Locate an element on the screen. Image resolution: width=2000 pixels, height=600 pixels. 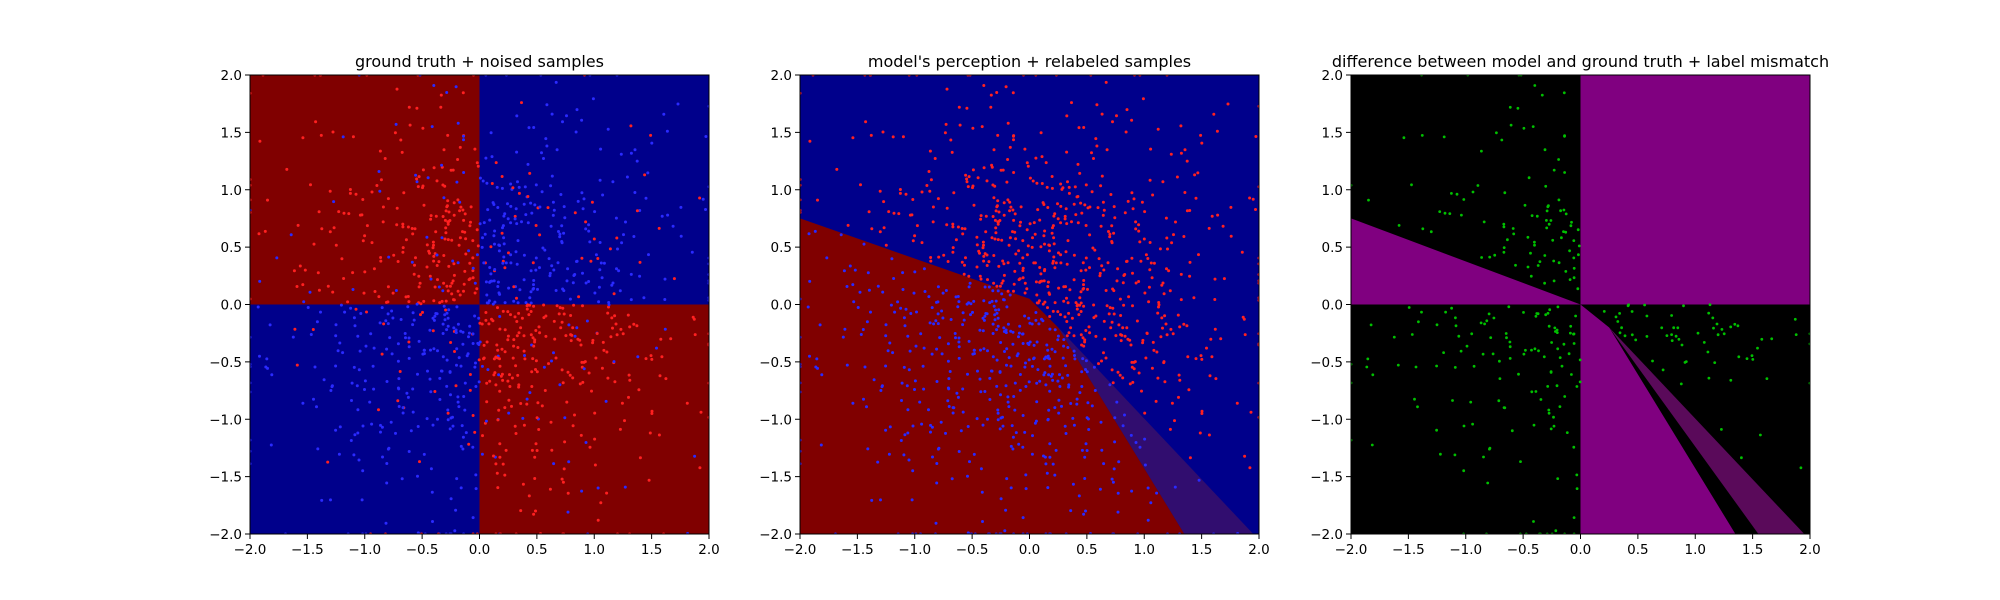
x-tick-label: −0.5 is located at coordinates (1523, 550).